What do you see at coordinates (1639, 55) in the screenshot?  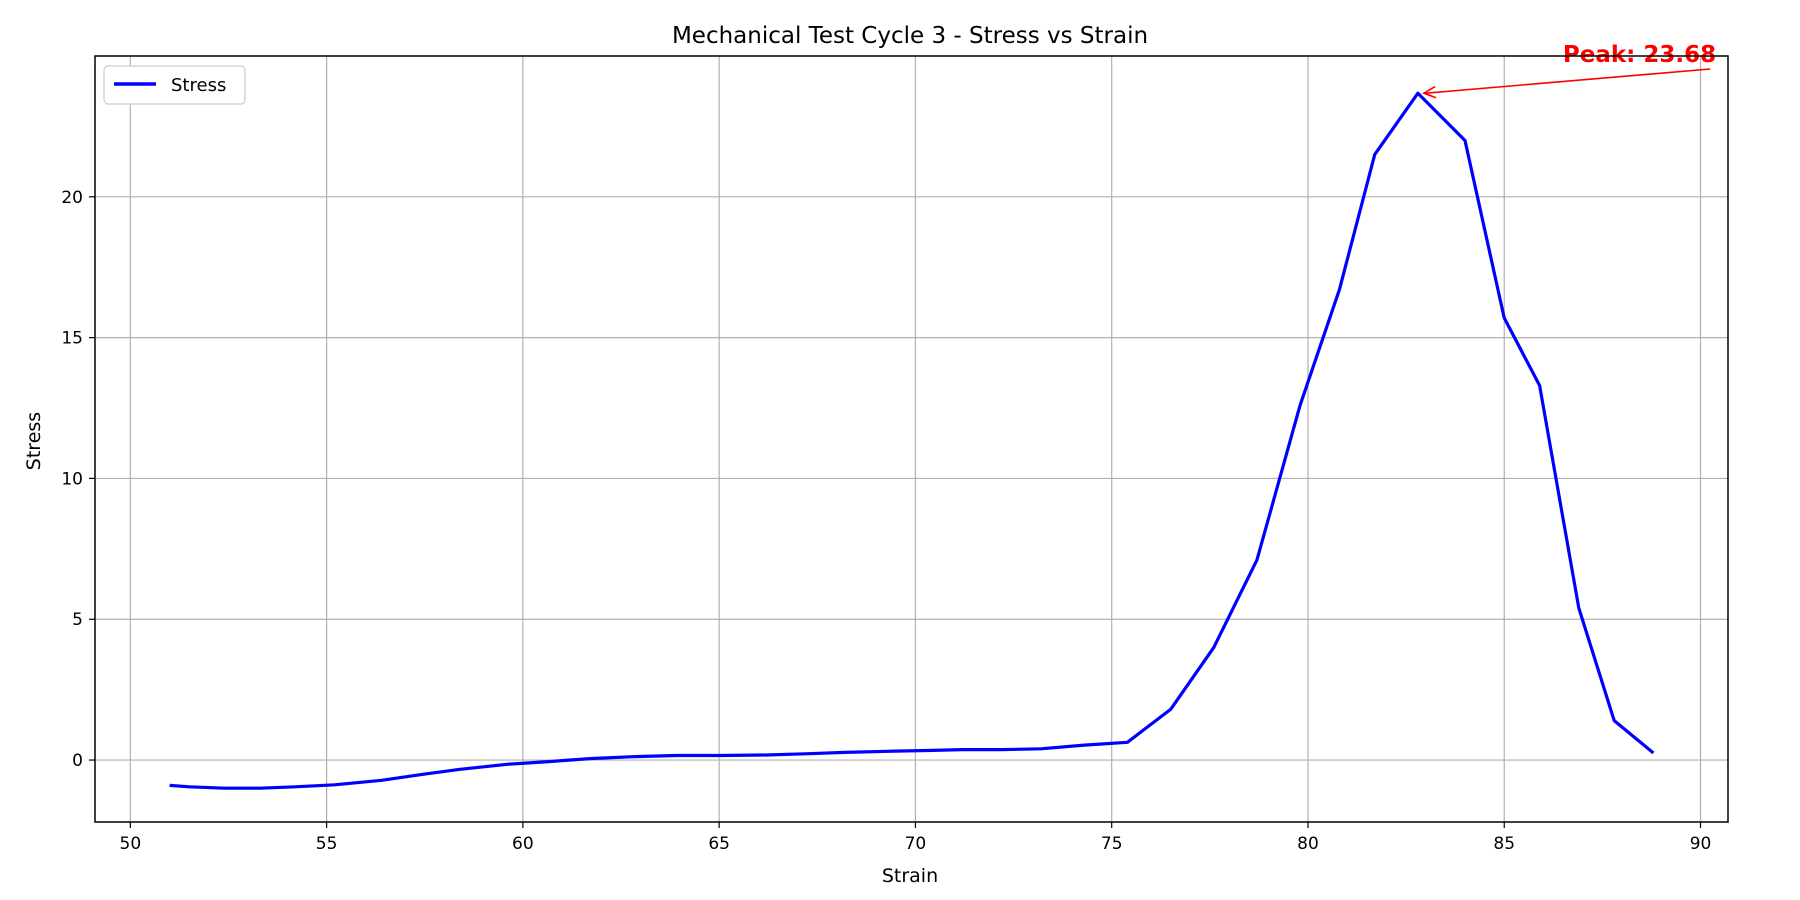 I see `annotation-label: Peak: 23.68` at bounding box center [1639, 55].